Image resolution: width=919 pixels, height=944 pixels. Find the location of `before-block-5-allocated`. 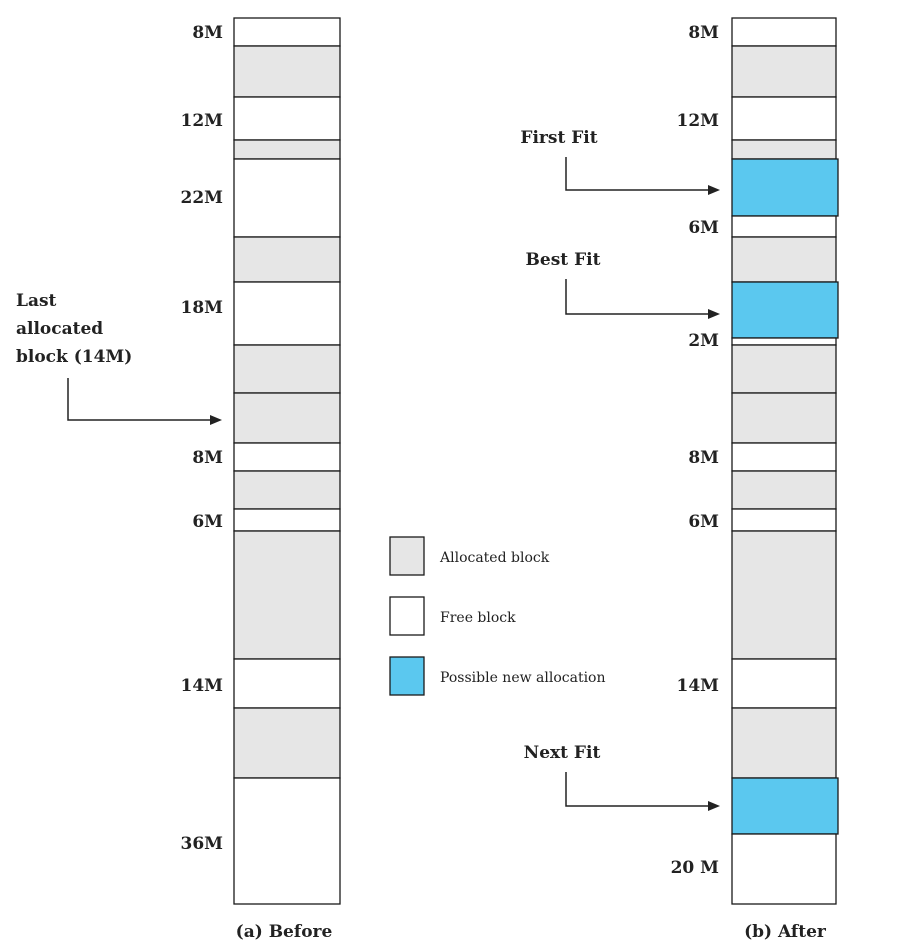

before-block-5-allocated is located at coordinates (287, 259).